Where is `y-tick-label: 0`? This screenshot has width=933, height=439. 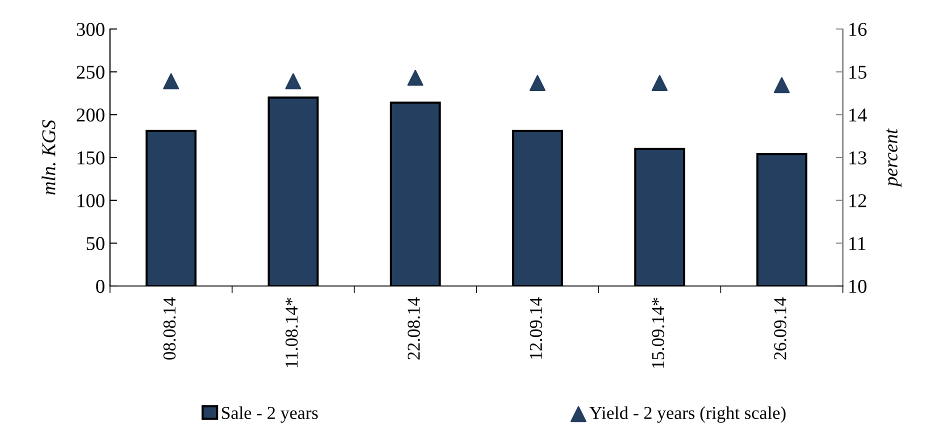
y-tick-label: 0 is located at coordinates (100, 286).